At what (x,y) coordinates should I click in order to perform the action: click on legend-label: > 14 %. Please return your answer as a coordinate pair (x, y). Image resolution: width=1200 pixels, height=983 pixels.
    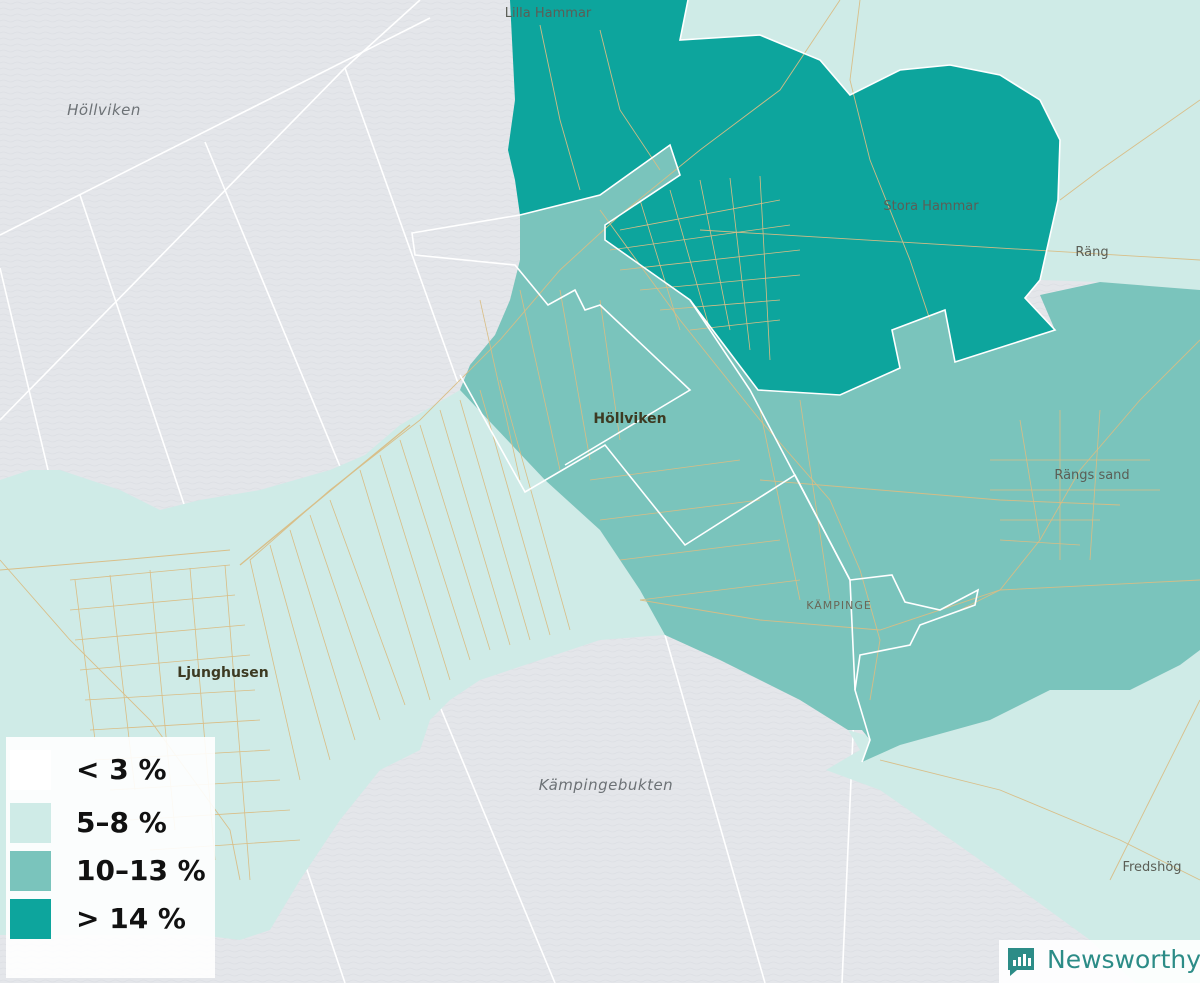
    Looking at the image, I should click on (131, 918).